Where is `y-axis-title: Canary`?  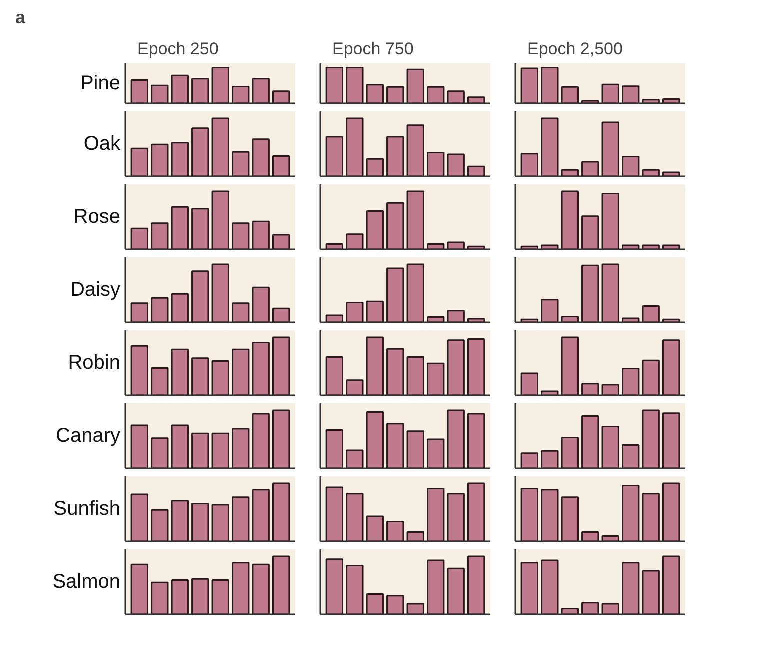 y-axis-title: Canary is located at coordinates (88, 436).